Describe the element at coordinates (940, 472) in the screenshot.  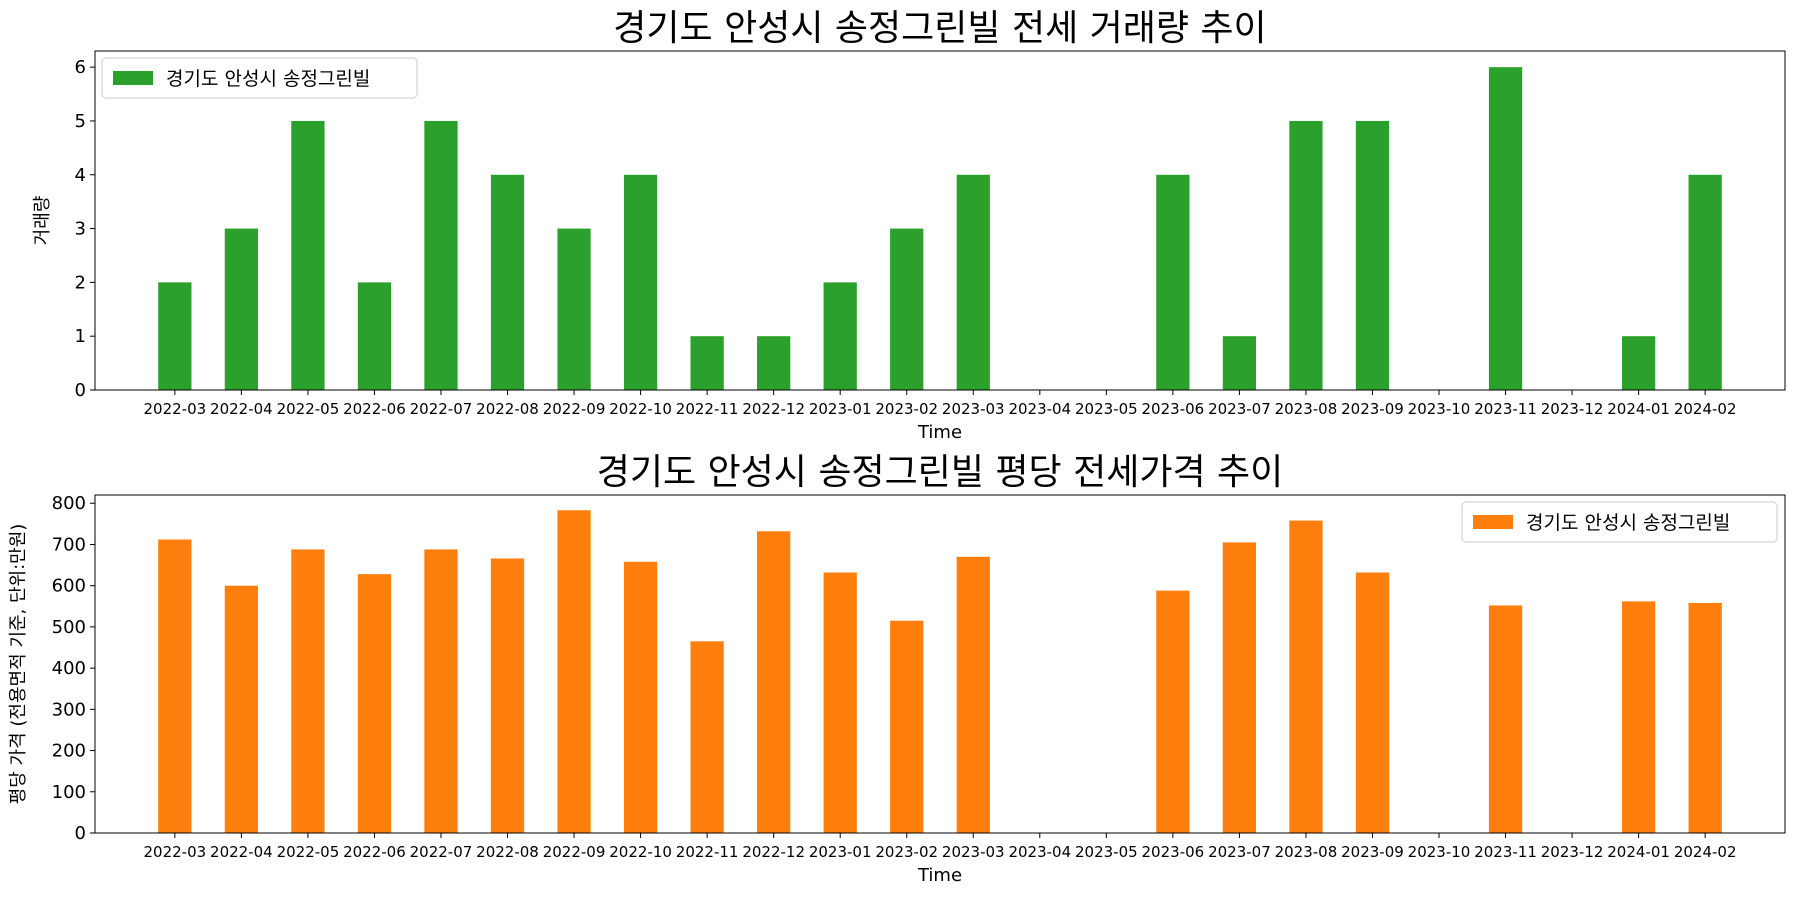
I see `chart-title: 경기도 안성시 송정그린빌 평당 전세가격 추이` at that location.